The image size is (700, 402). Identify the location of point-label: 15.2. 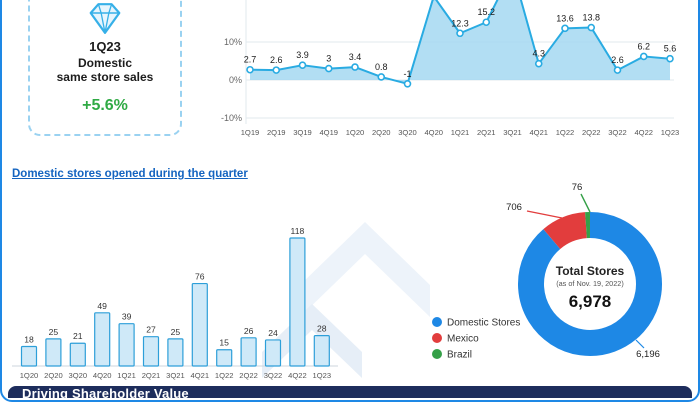
(486, 12).